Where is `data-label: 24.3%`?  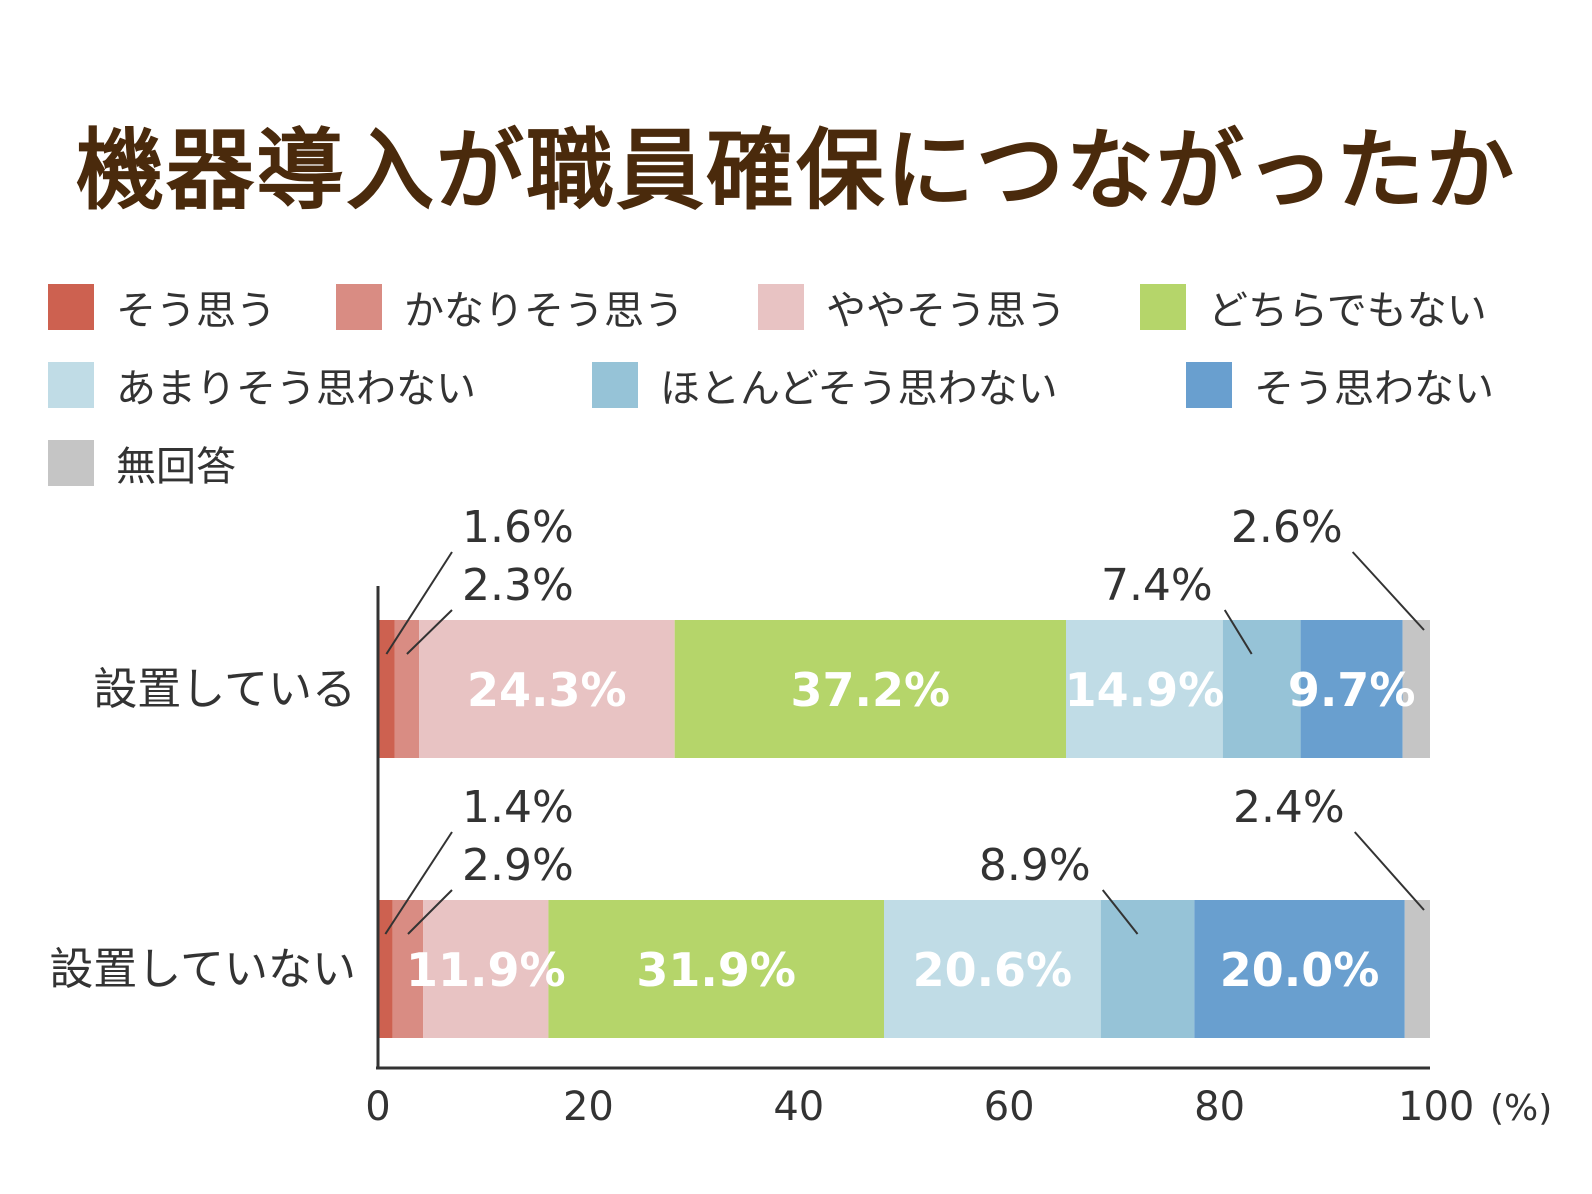
data-label: 24.3% is located at coordinates (547, 690).